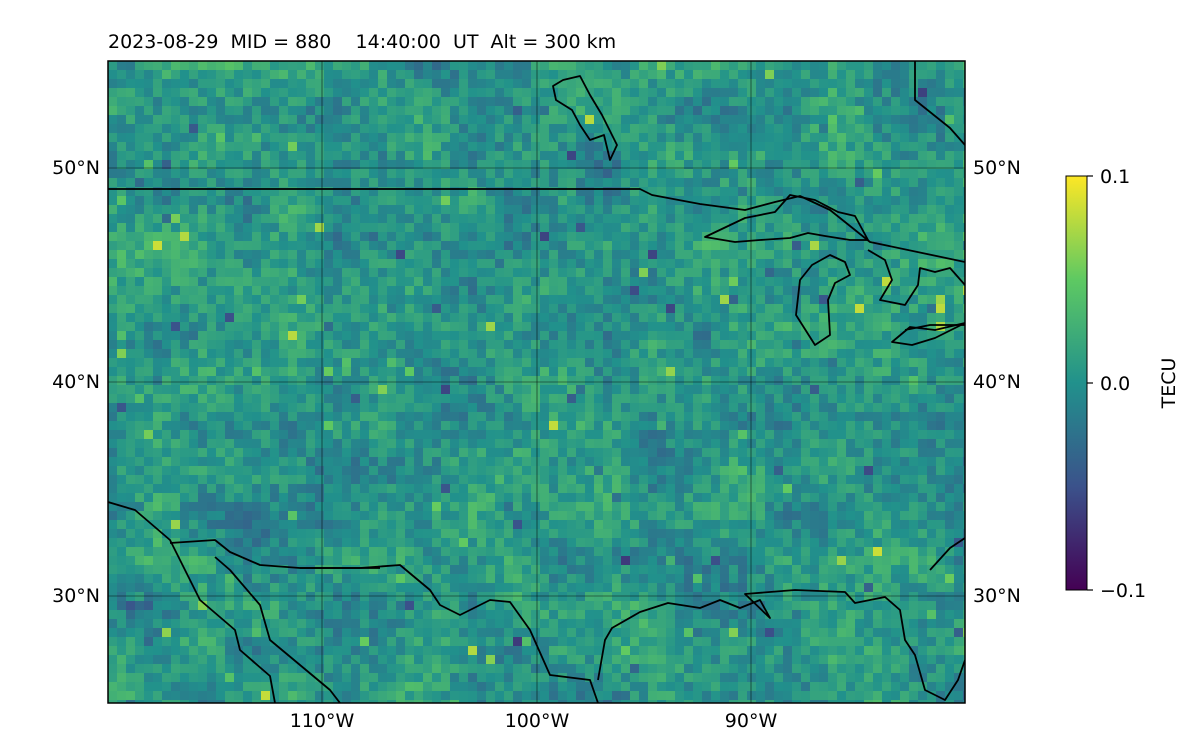  I want to click on mexico-pacific-coast, so click(192, 602).